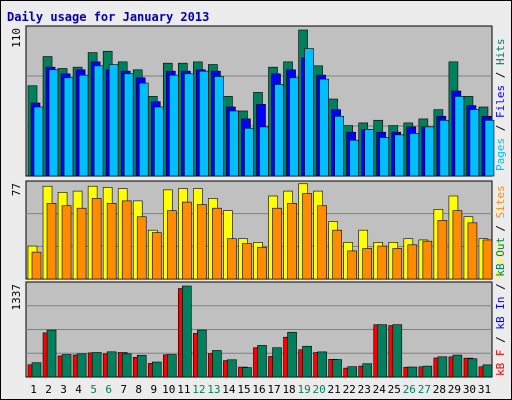 This screenshot has height=400, width=512. What do you see at coordinates (273, 389) in the screenshot?
I see `x-tick-label: 17` at bounding box center [273, 389].